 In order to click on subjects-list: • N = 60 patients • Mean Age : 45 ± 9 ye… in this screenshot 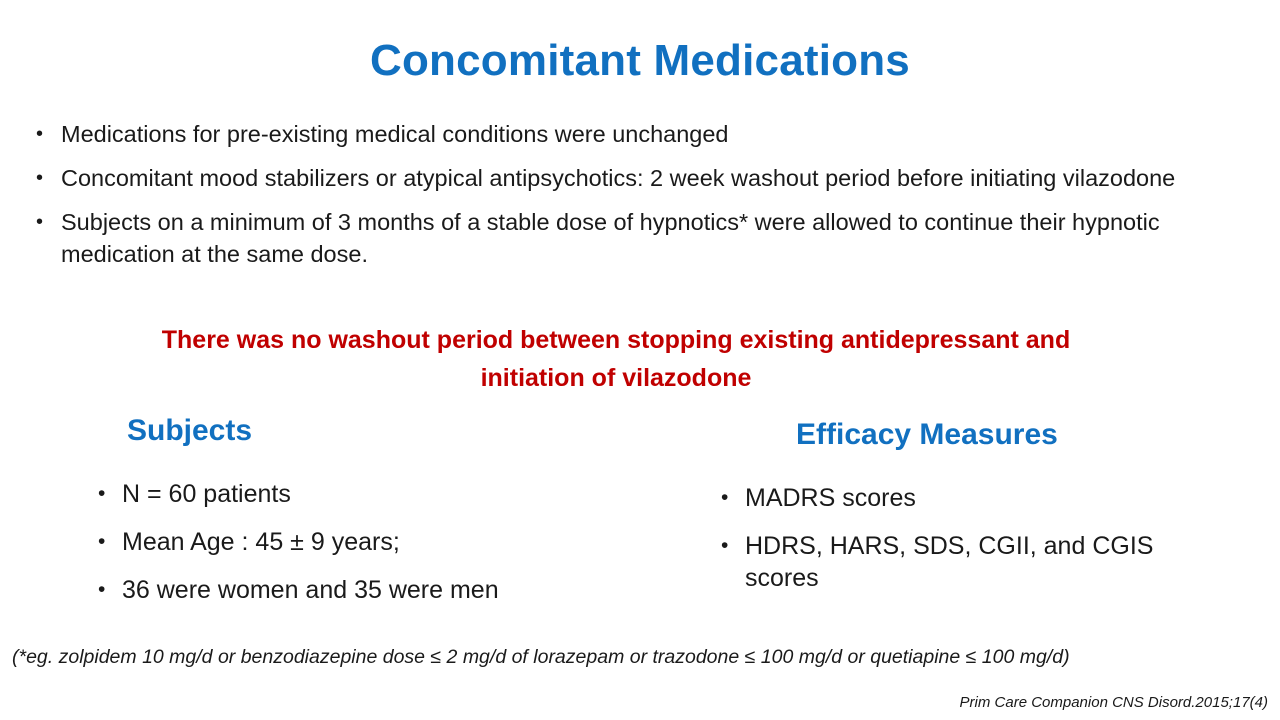, I will do `click(368, 550)`.